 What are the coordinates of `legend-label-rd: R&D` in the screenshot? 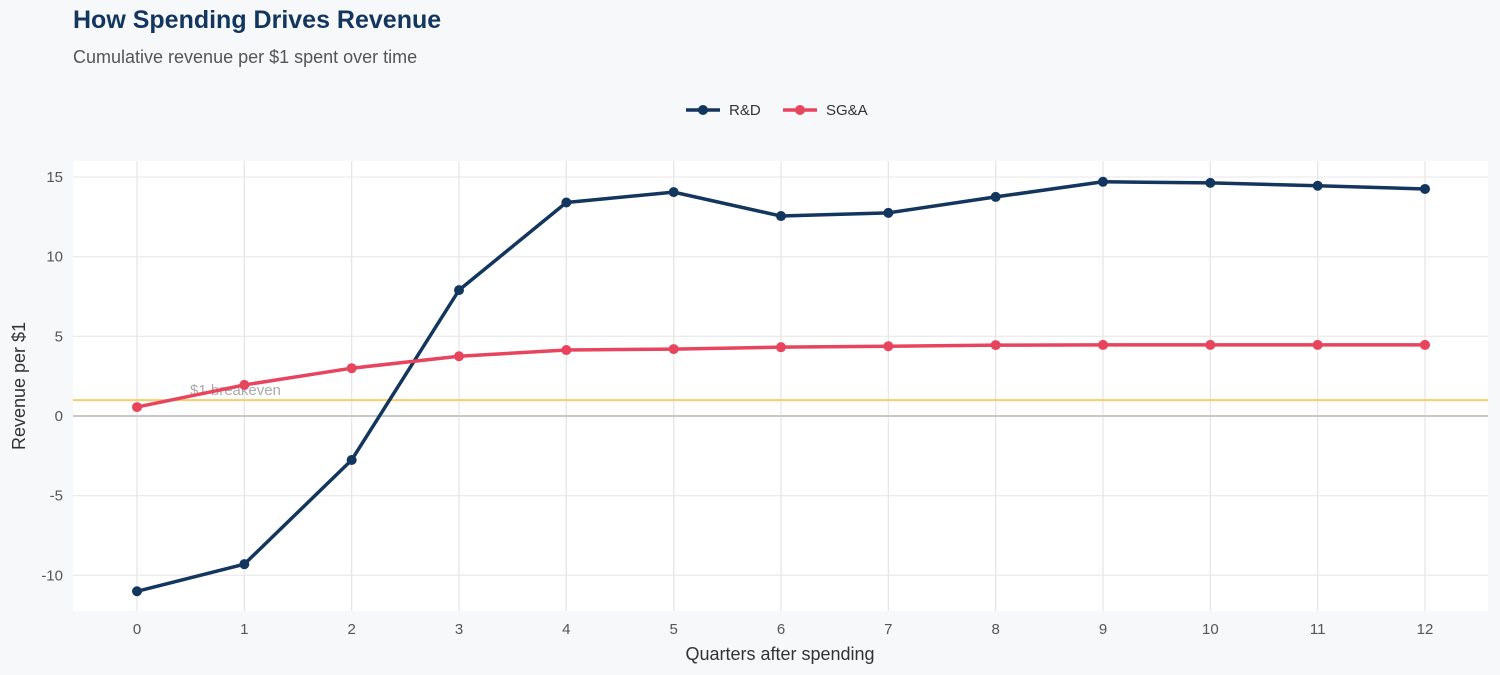 It's located at (745, 110).